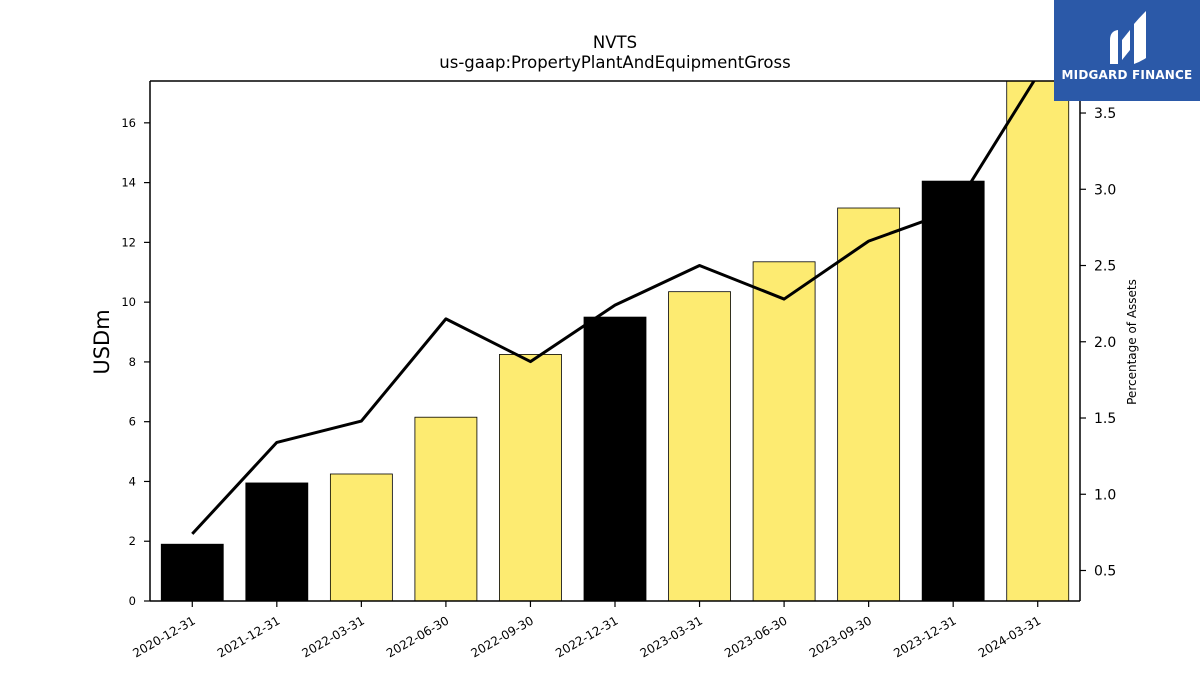  I want to click on midgard-finance-logo: MIDGARD FINANCE, so click(1127, 50).